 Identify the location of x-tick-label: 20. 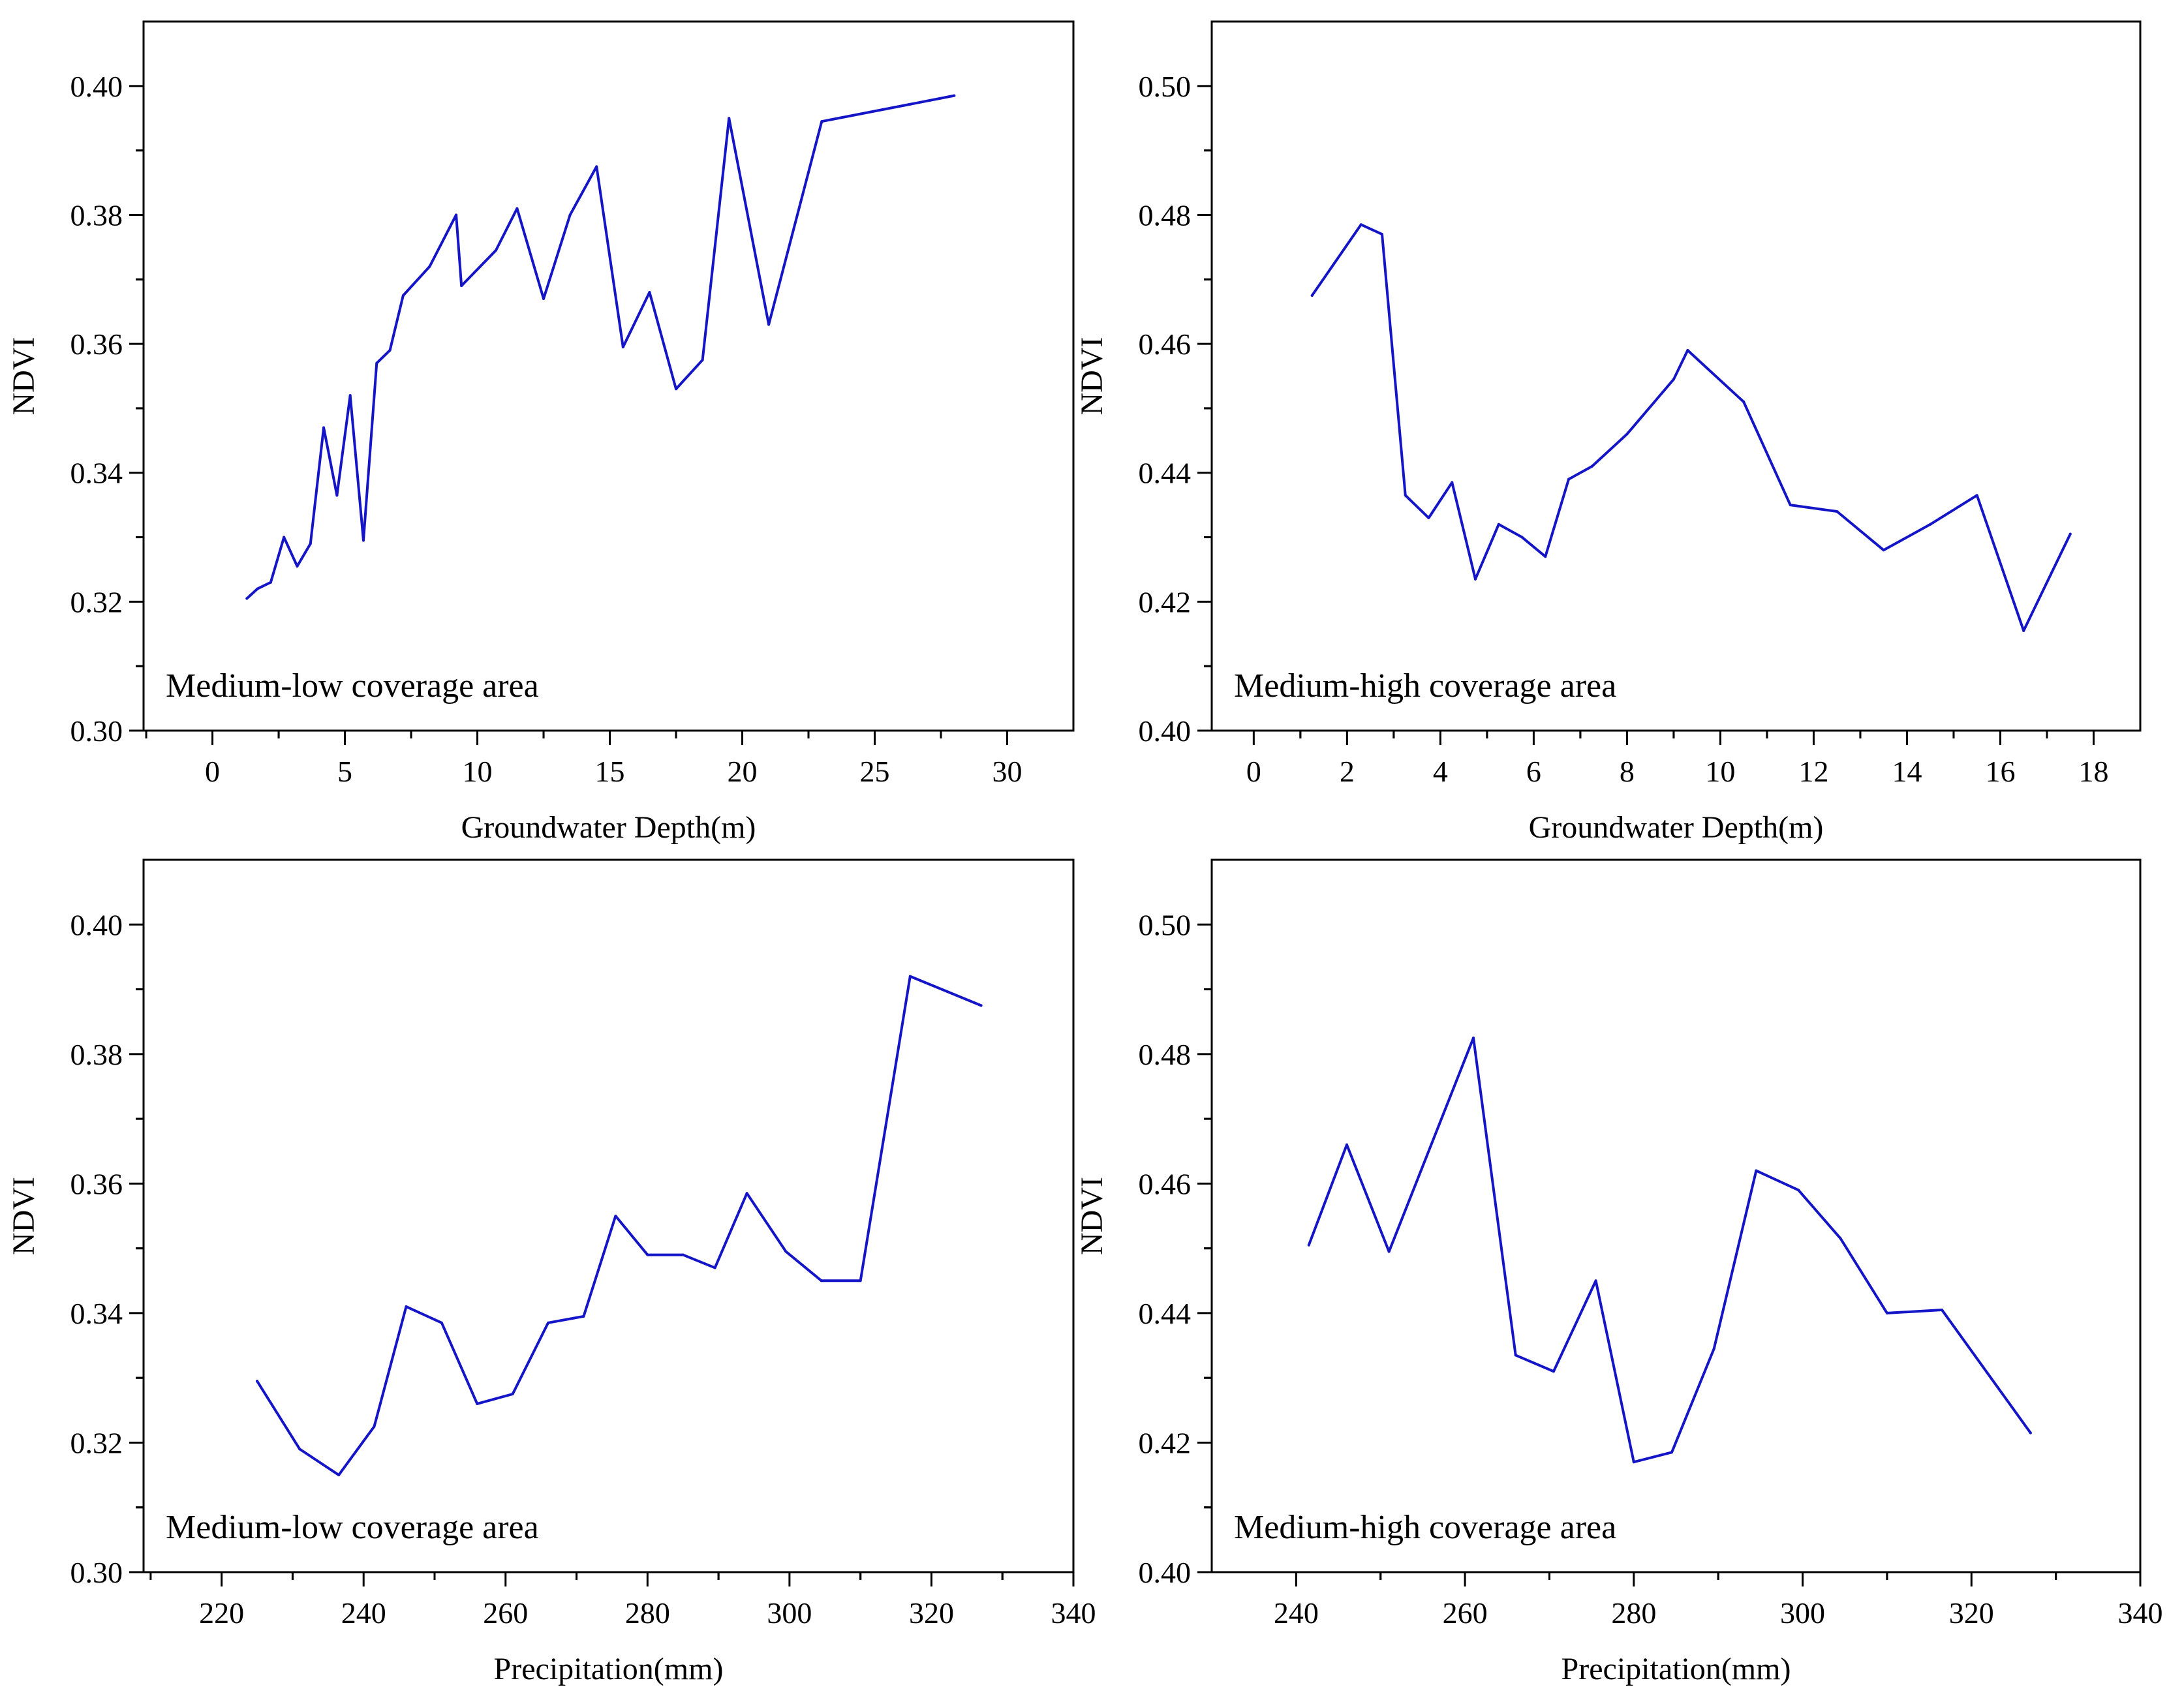
(743, 772).